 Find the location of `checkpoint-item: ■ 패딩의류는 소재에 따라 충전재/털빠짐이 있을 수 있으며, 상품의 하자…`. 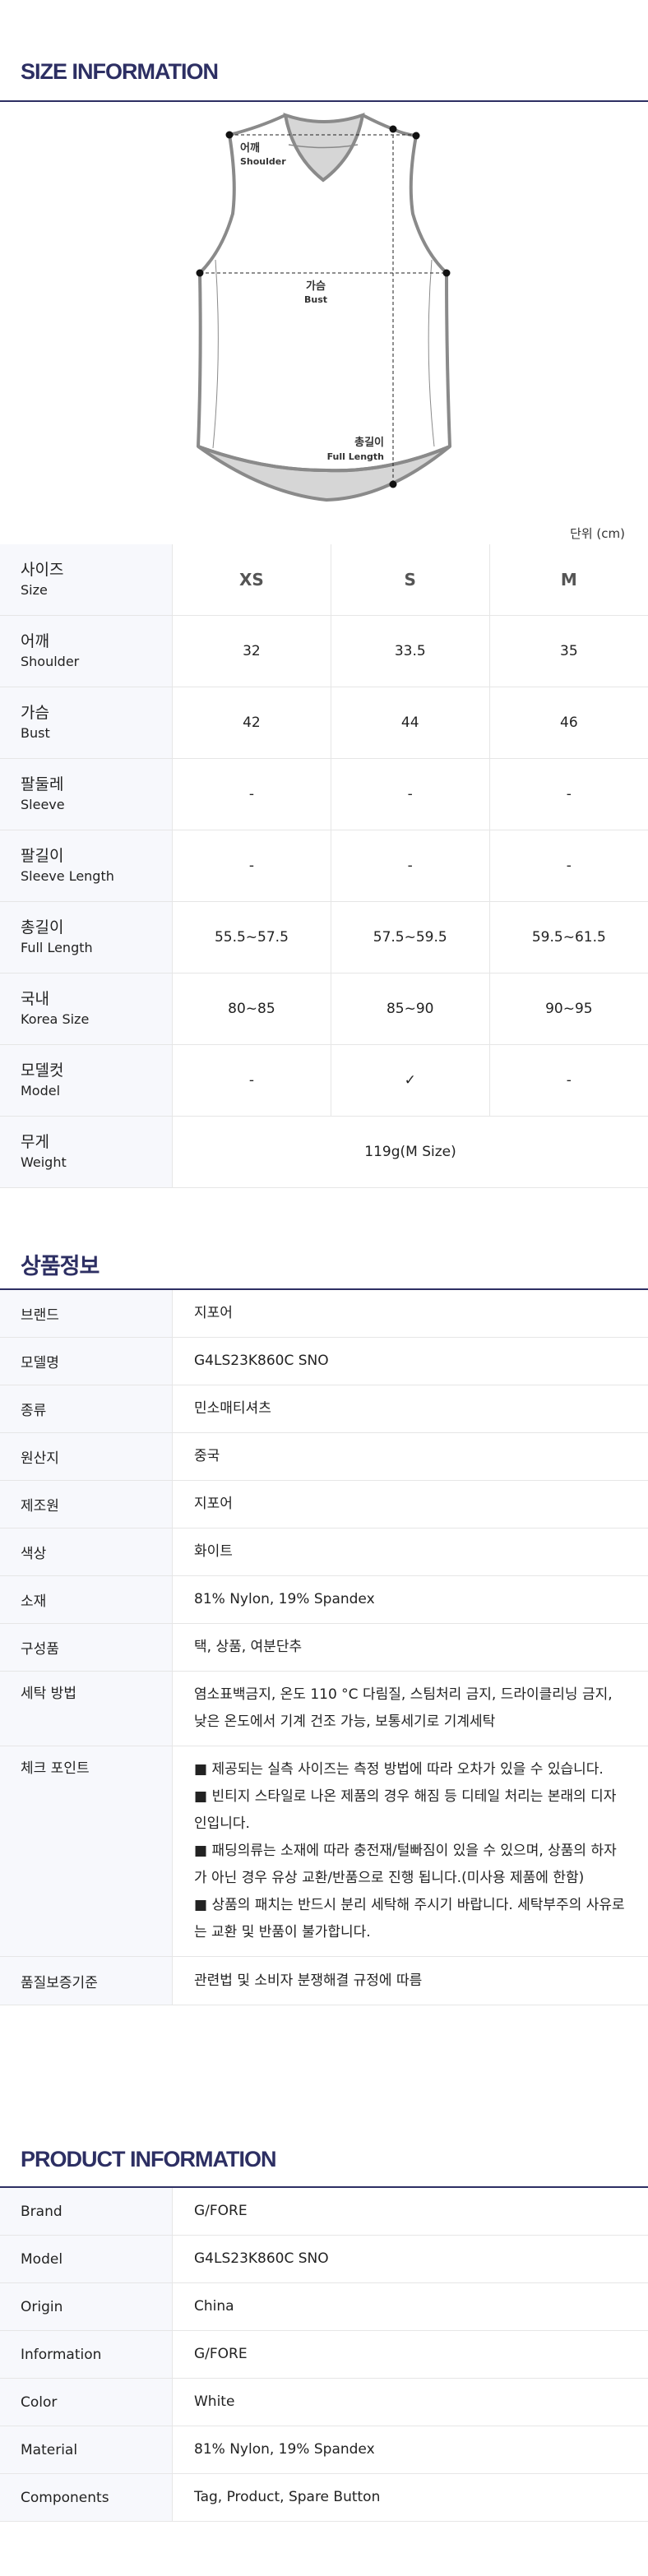

checkpoint-item: ■ 패딩의류는 소재에 따라 충전재/털빠짐이 있을 수 있으며, 상품의 하자… is located at coordinates (405, 1864).